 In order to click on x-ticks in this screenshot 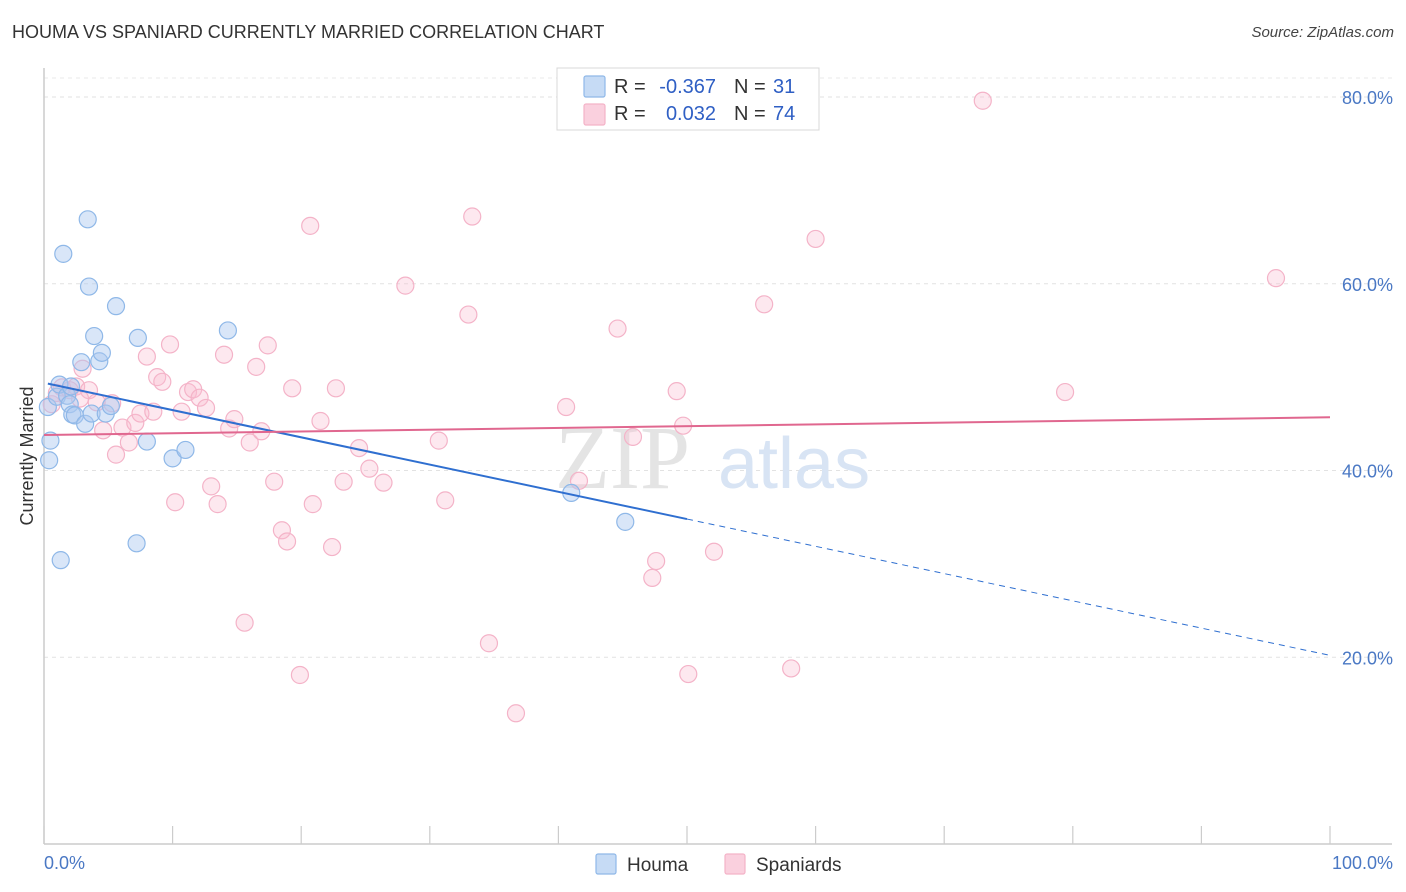, I will do `click(687, 835)`.